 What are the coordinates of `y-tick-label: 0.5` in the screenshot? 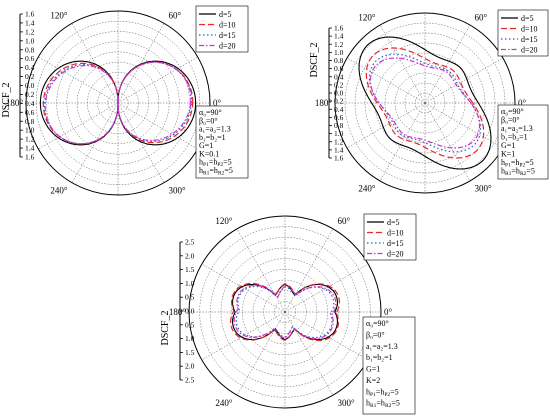 It's located at (190, 324).